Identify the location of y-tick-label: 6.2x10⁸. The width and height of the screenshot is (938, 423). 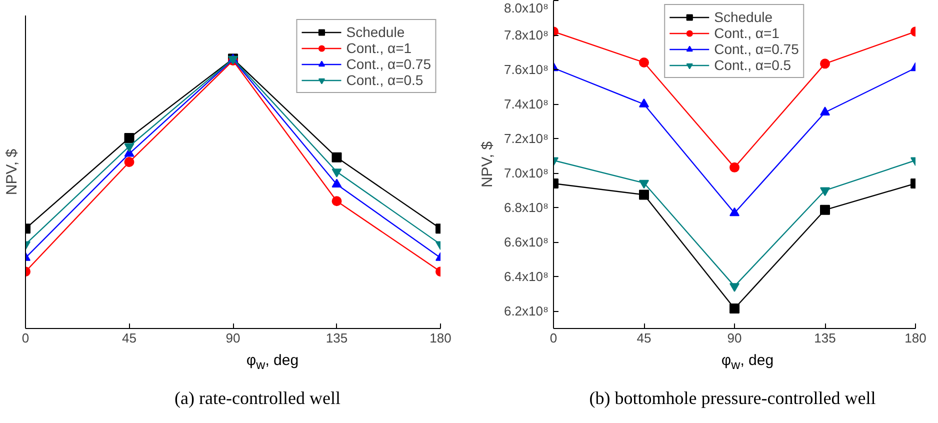
(526, 311).